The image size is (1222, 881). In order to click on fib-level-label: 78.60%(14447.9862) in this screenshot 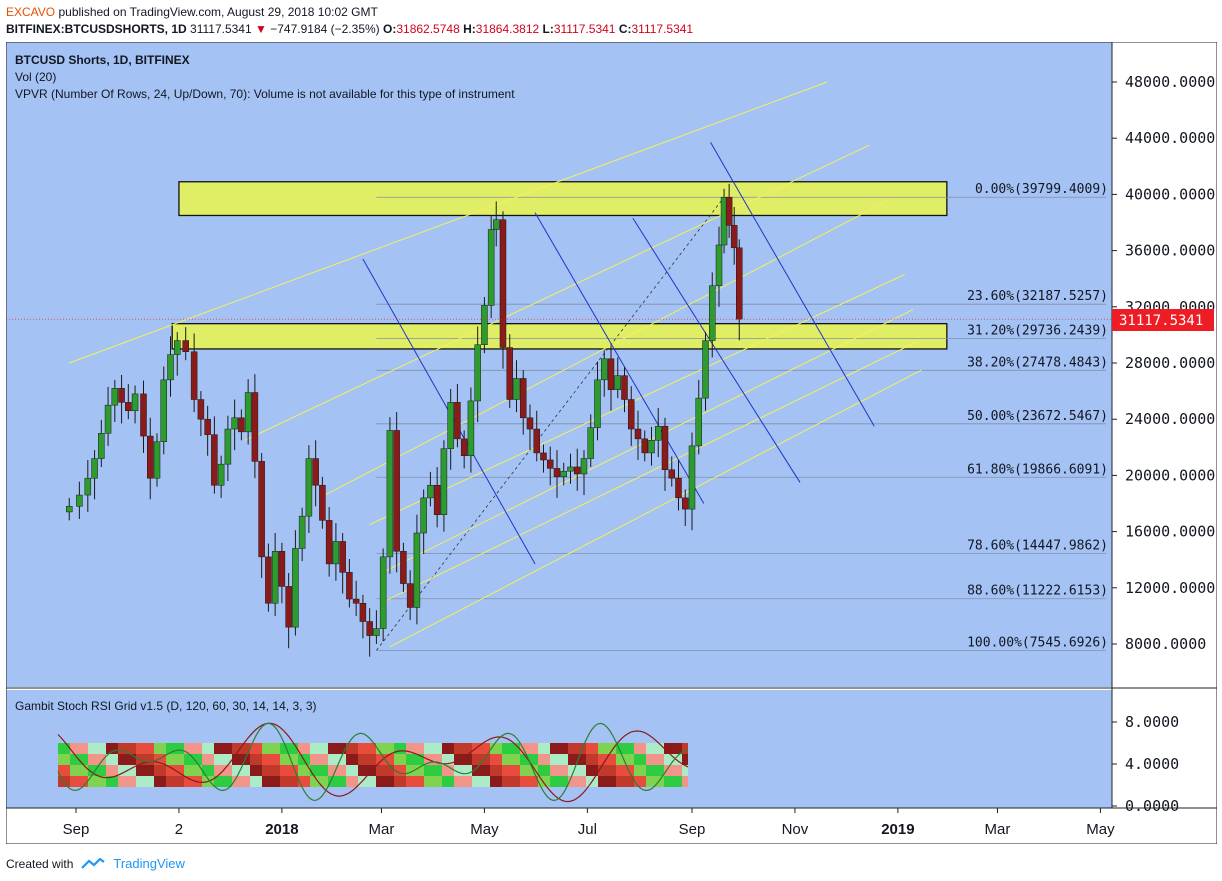, I will do `click(1037, 545)`.